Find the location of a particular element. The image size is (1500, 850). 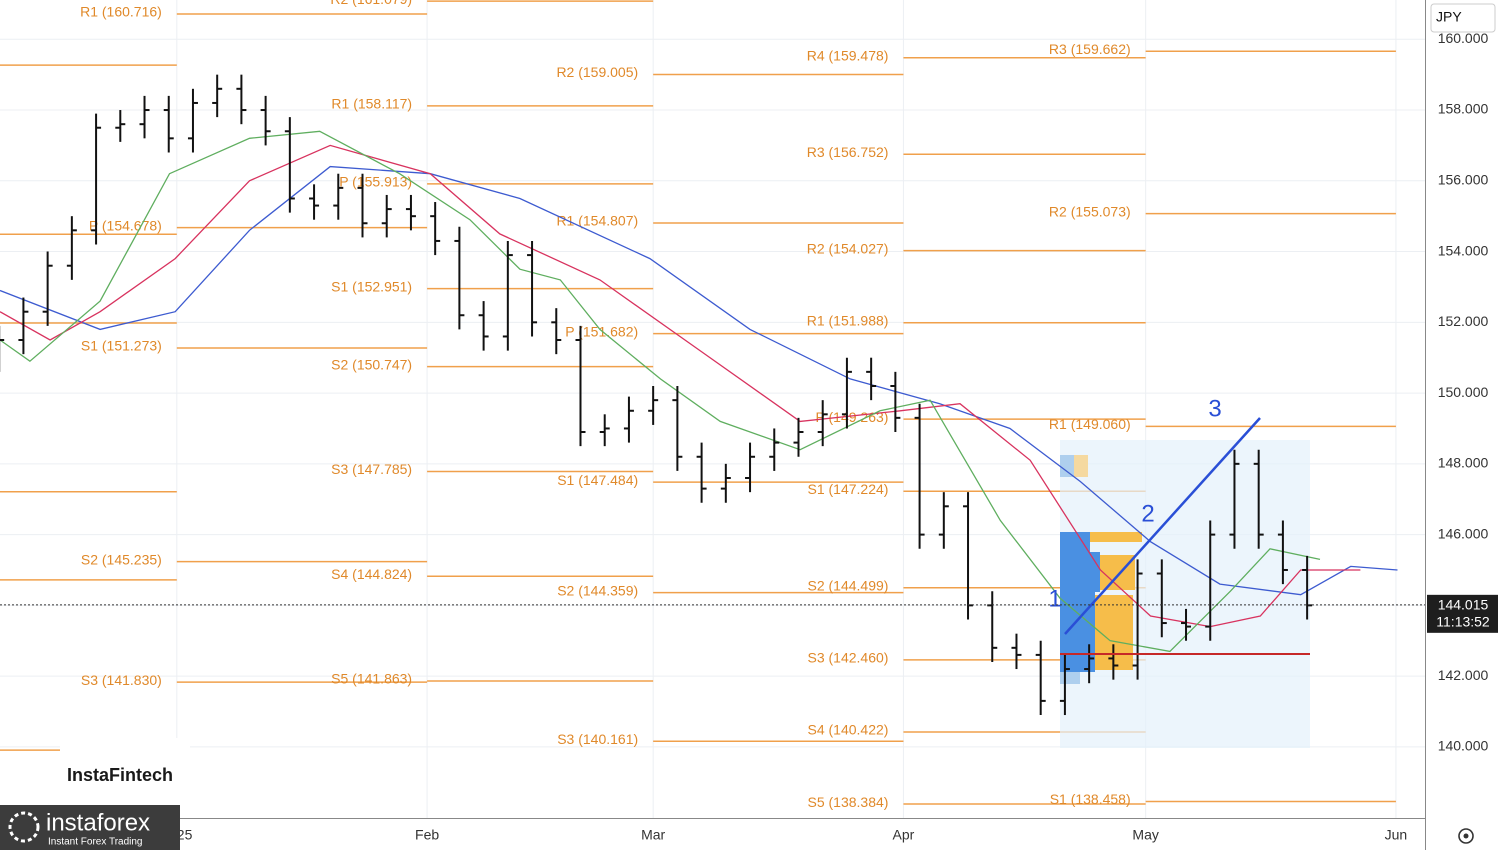

volume-profile is located at coordinates (1185, 594).